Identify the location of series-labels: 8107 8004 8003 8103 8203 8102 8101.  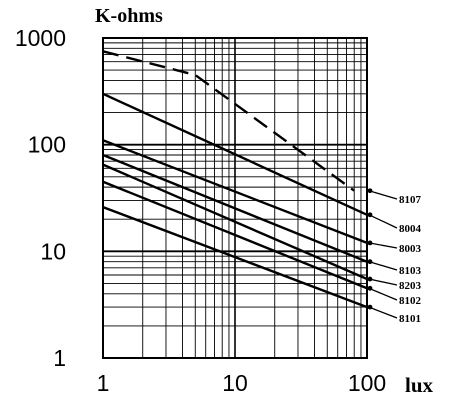
(394, 256).